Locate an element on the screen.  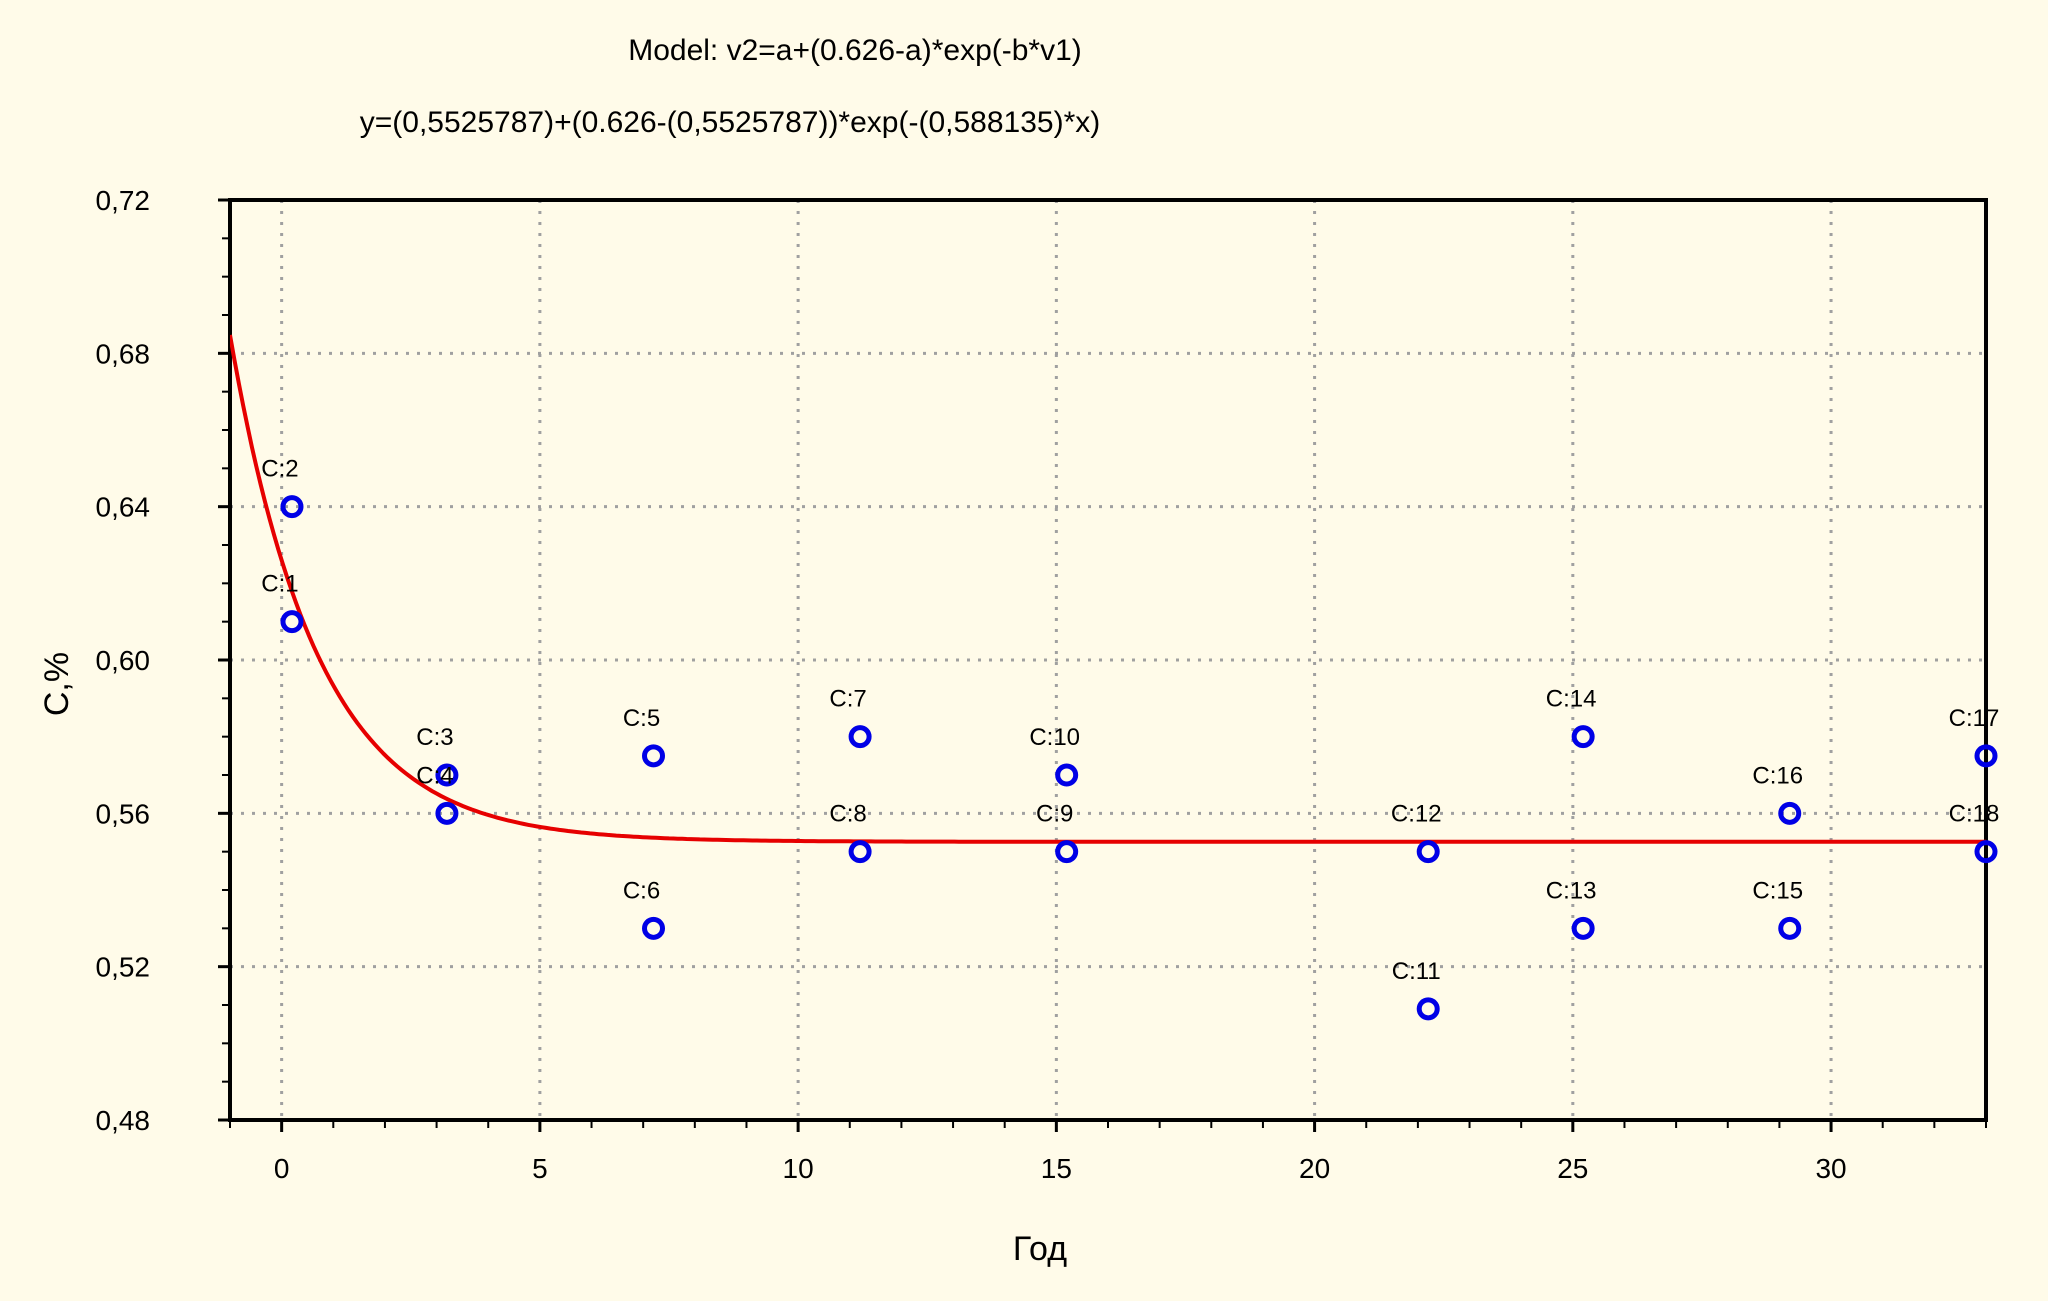
y-tick-label: 0,64 is located at coordinates (123, 507).